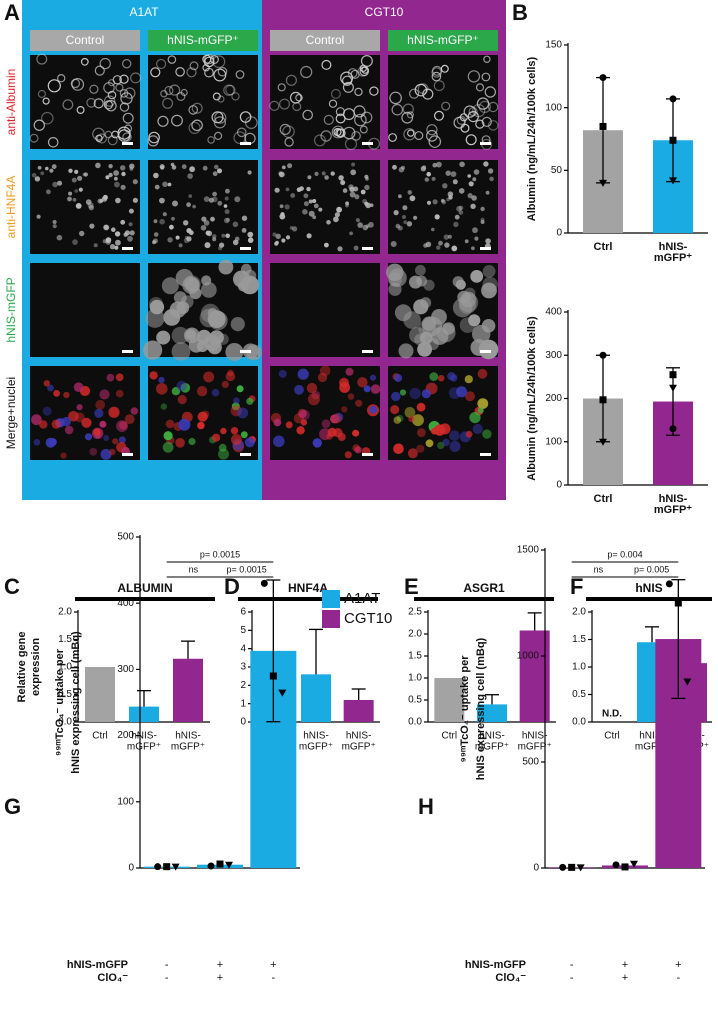  What do you see at coordinates (85, 40) in the screenshot?
I see `condition-label: Control` at bounding box center [85, 40].